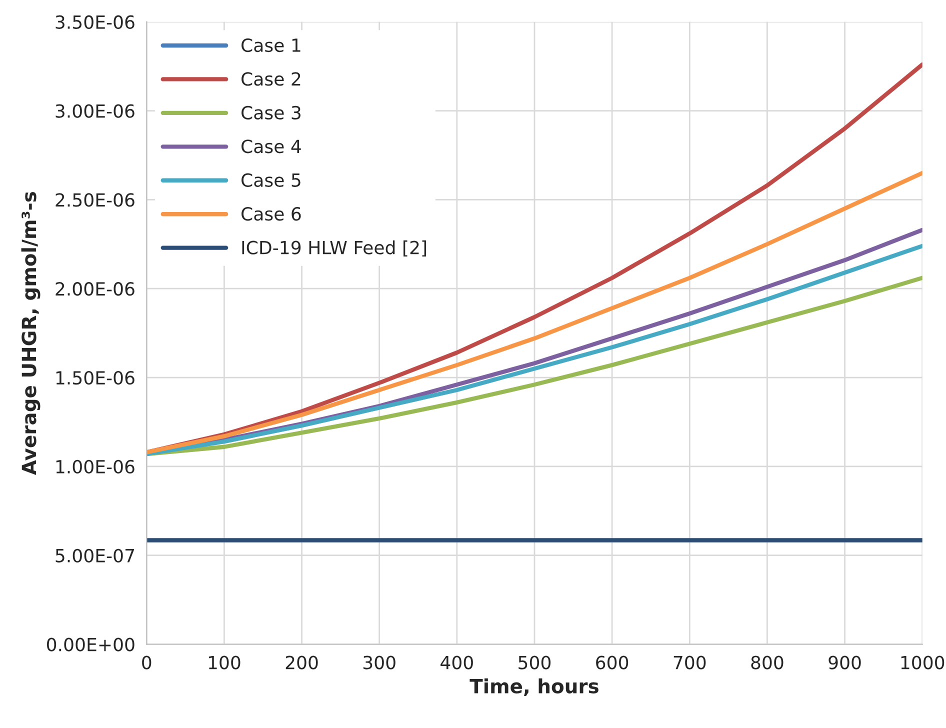 The image size is (946, 728). What do you see at coordinates (90, 645) in the screenshot?
I see `y-tick-label: 0.00E+00` at bounding box center [90, 645].